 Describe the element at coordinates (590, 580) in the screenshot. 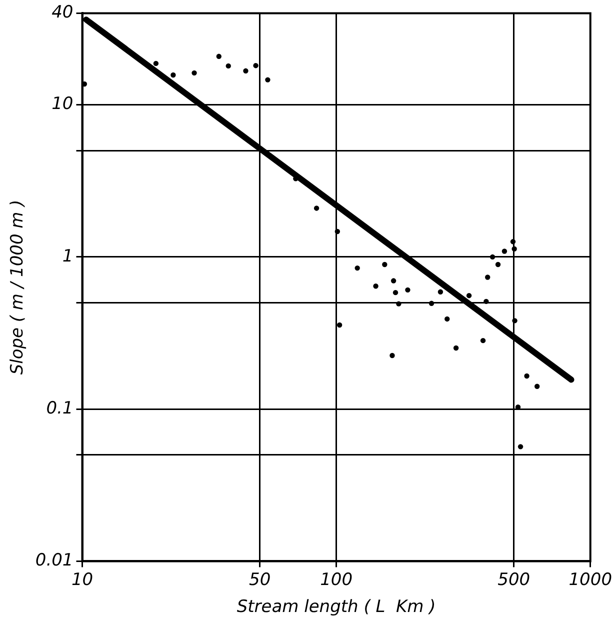

I see `x-tick-label: 1000` at that location.